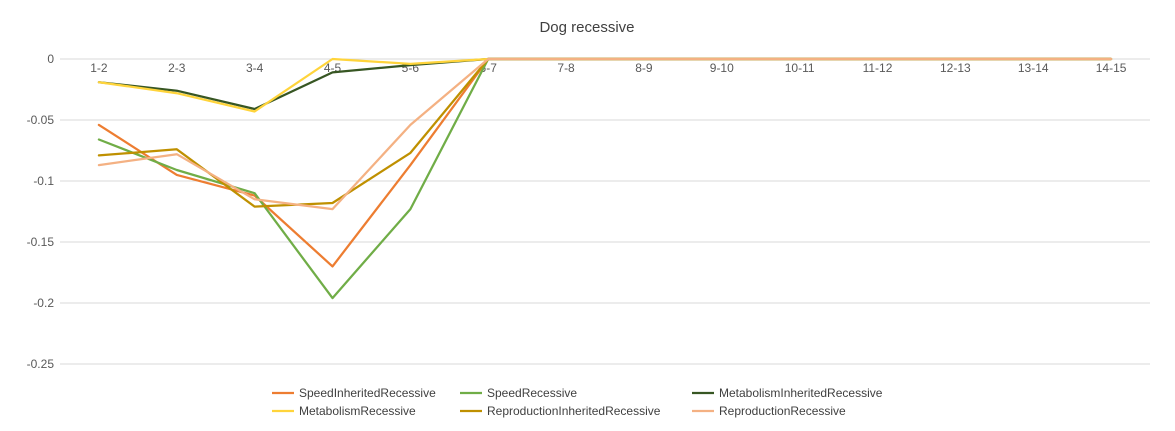 The width and height of the screenshot is (1175, 431). Describe the element at coordinates (800, 68) in the screenshot. I see `x-tick-label: 10-11` at that location.